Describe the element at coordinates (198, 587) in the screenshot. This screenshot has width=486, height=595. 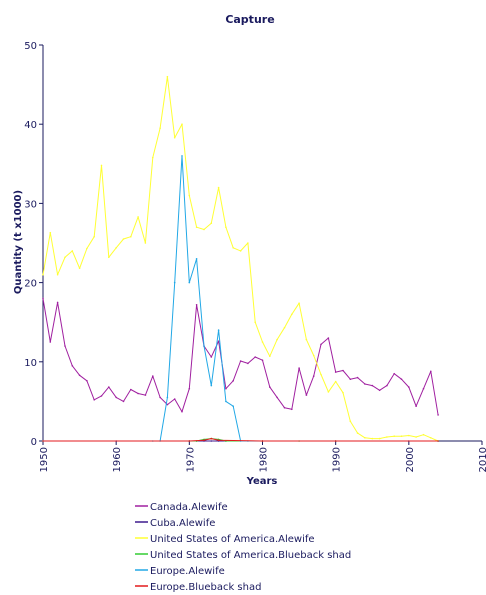
I see `legend-item-5: Europe.Blueback shad` at that location.